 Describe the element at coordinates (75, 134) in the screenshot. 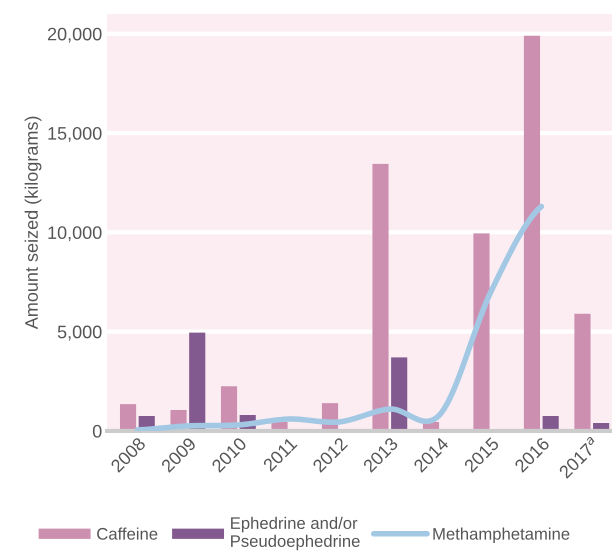

I see `y-tick-label: 15,000` at that location.